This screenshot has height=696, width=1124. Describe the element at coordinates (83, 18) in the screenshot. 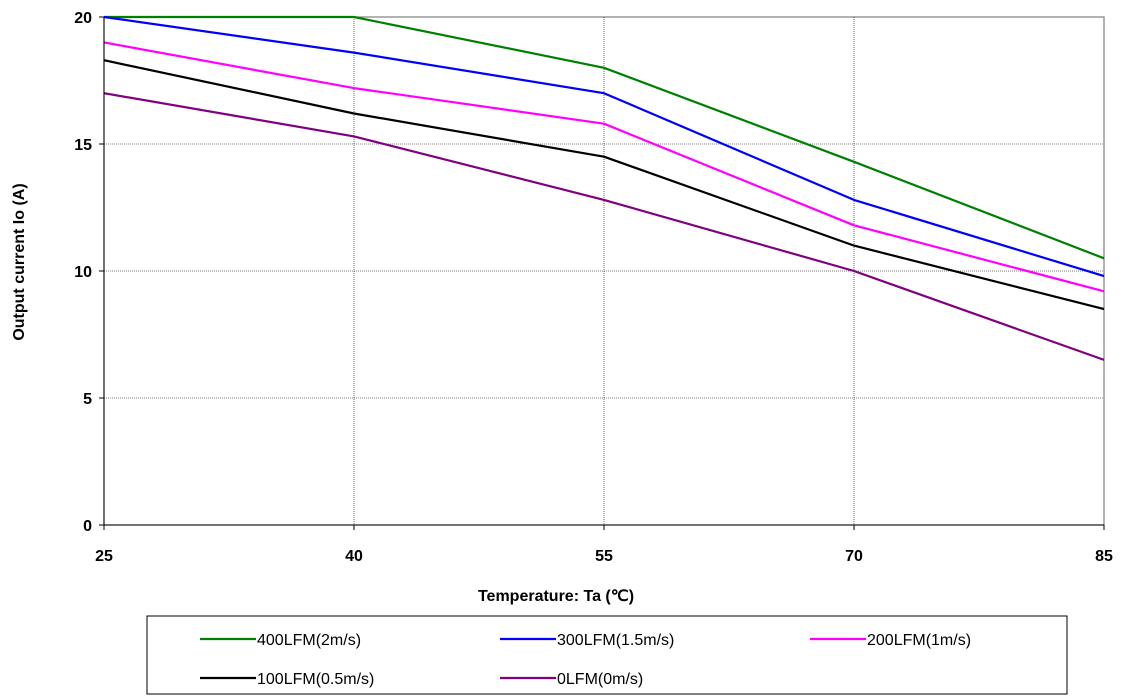

I see `y-tick-label: 20` at that location.